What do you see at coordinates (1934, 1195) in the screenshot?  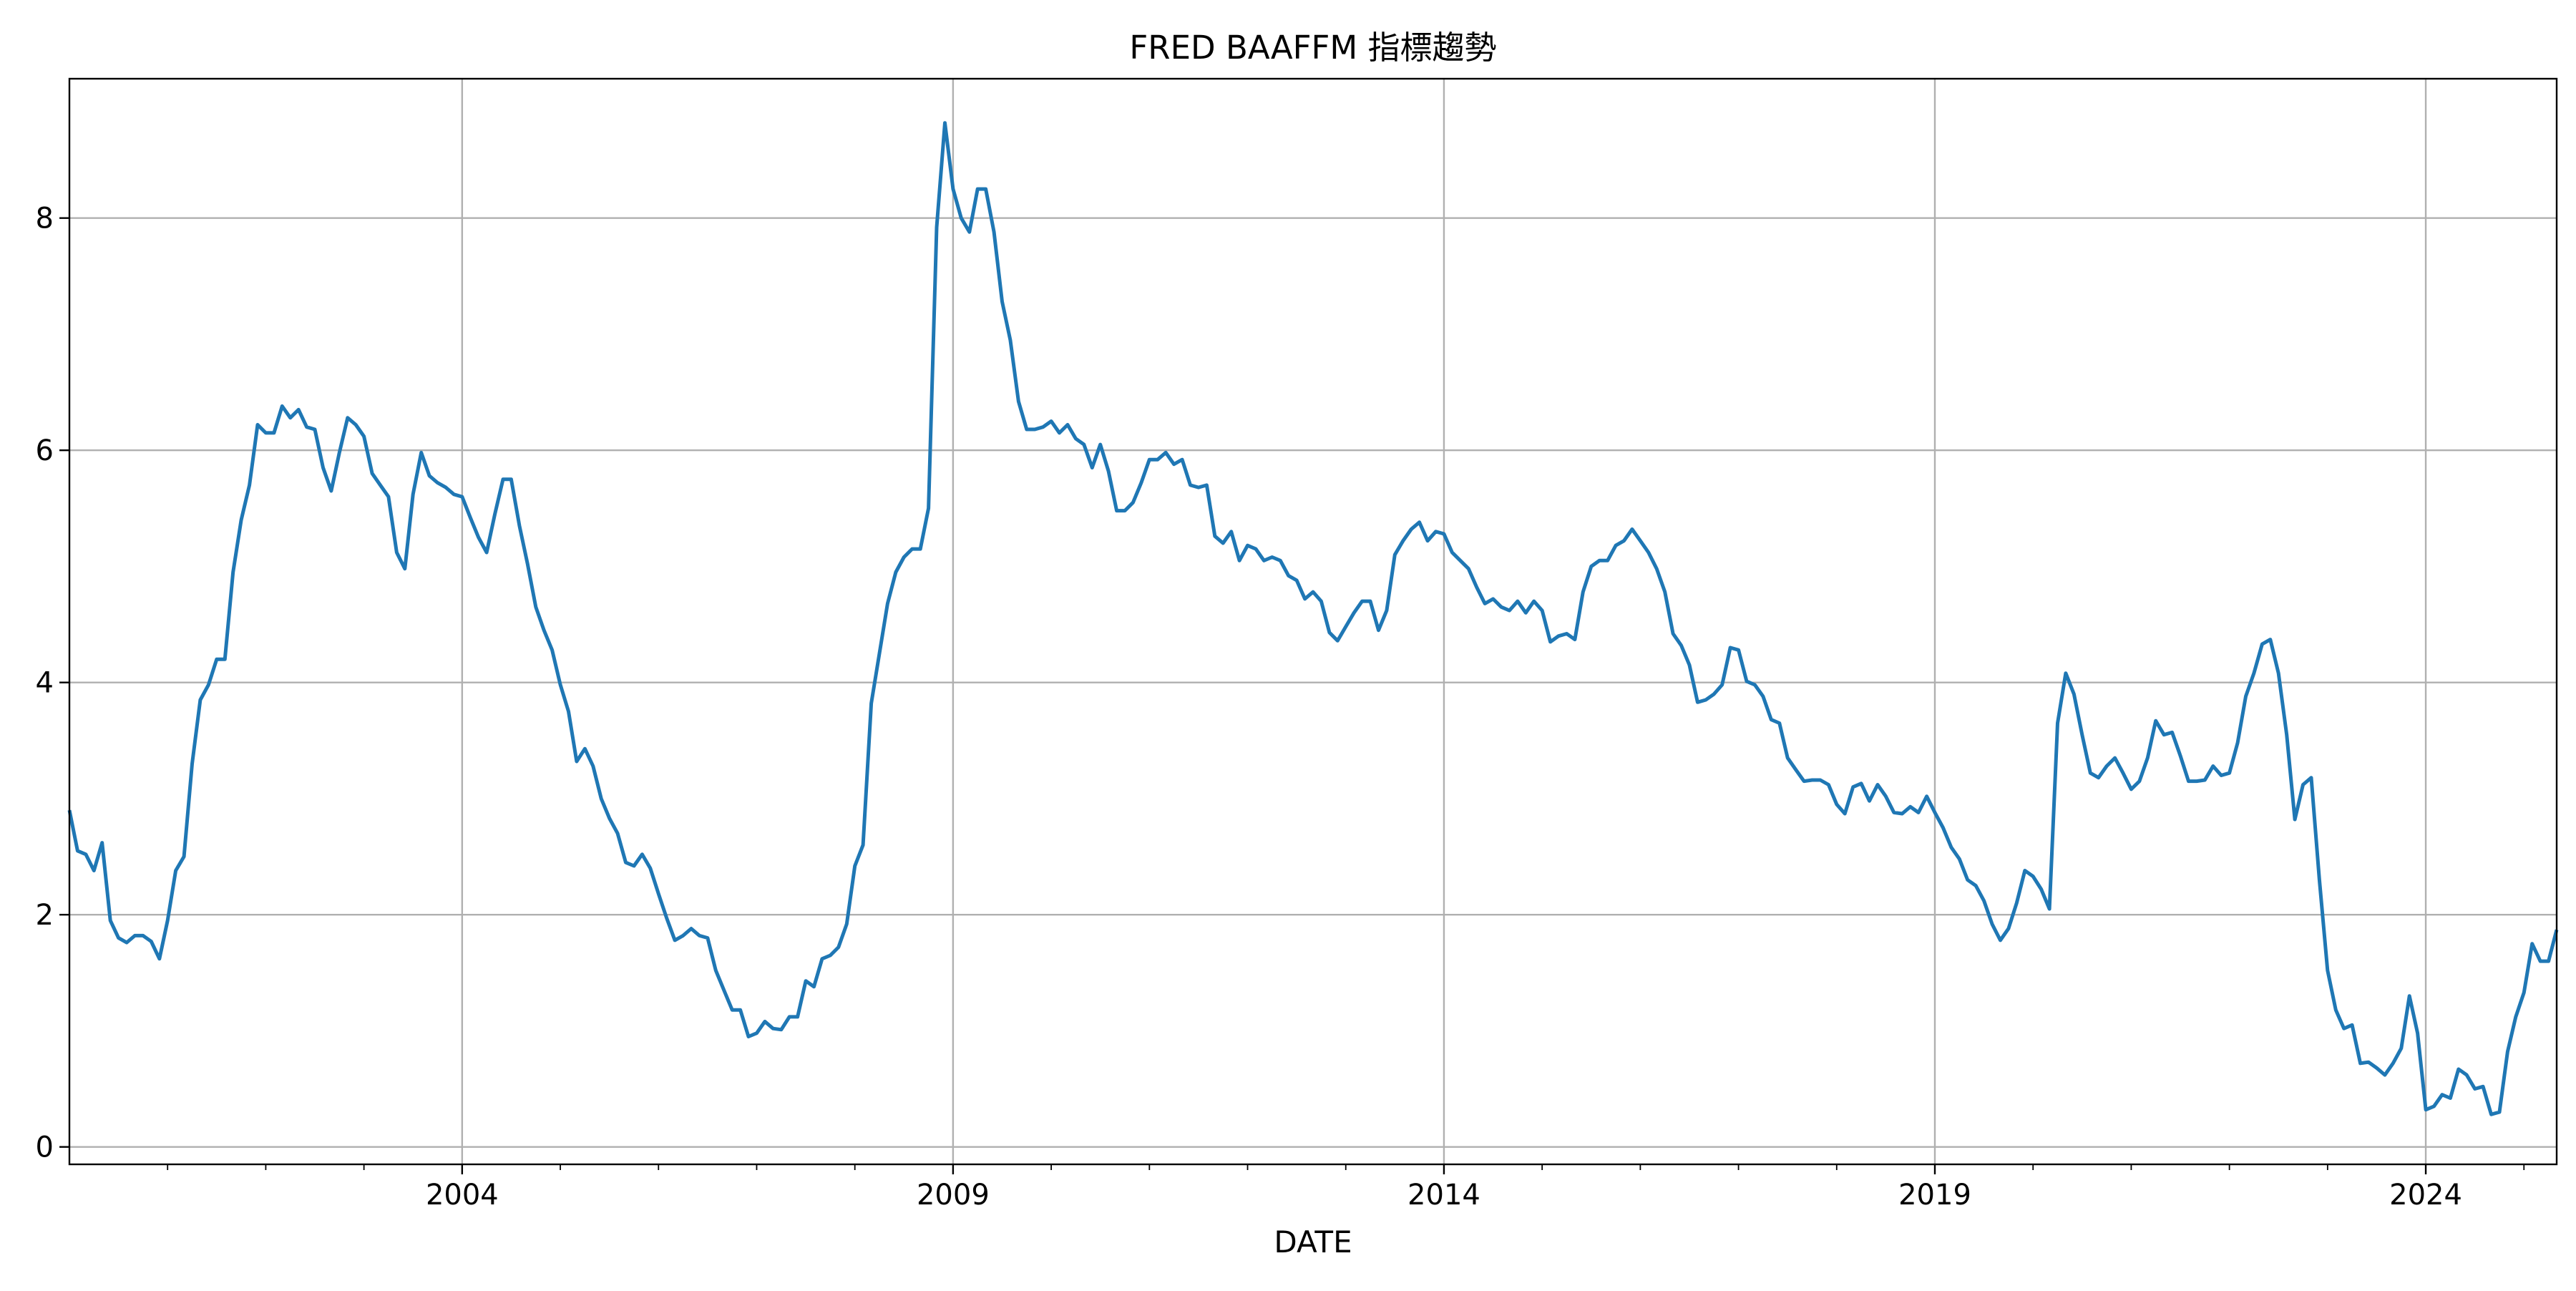 I see `x-tick-label: 2019` at bounding box center [1934, 1195].